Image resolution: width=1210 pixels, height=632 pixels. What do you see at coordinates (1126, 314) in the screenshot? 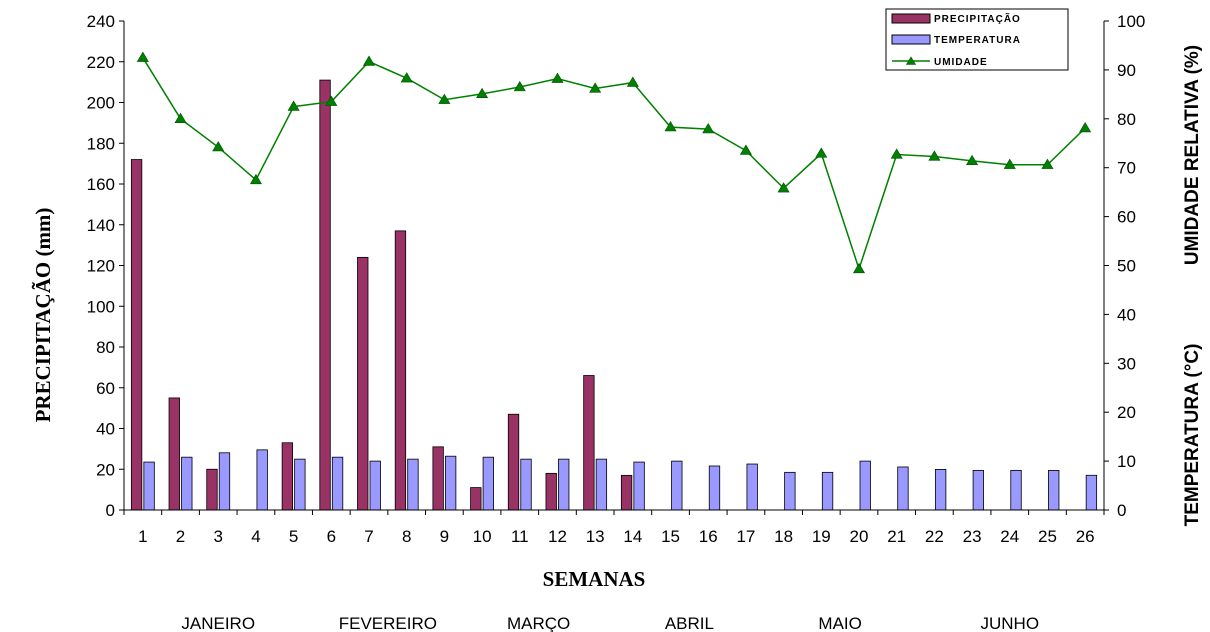
I see `y-right-tick-label: 40` at bounding box center [1126, 314].